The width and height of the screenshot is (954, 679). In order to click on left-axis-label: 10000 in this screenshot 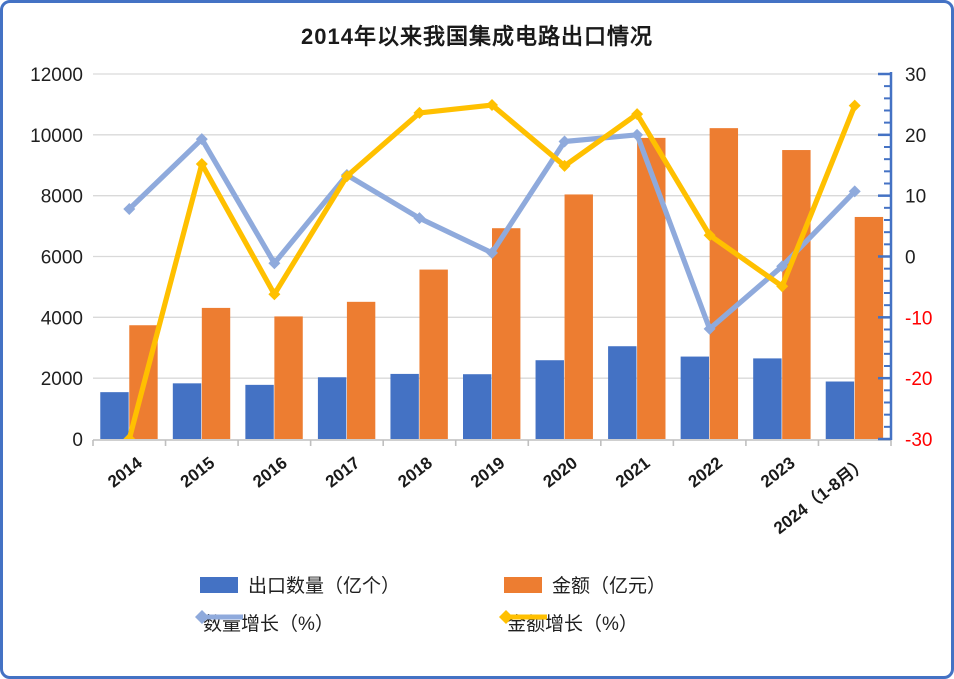, I will do `click(56, 136)`.